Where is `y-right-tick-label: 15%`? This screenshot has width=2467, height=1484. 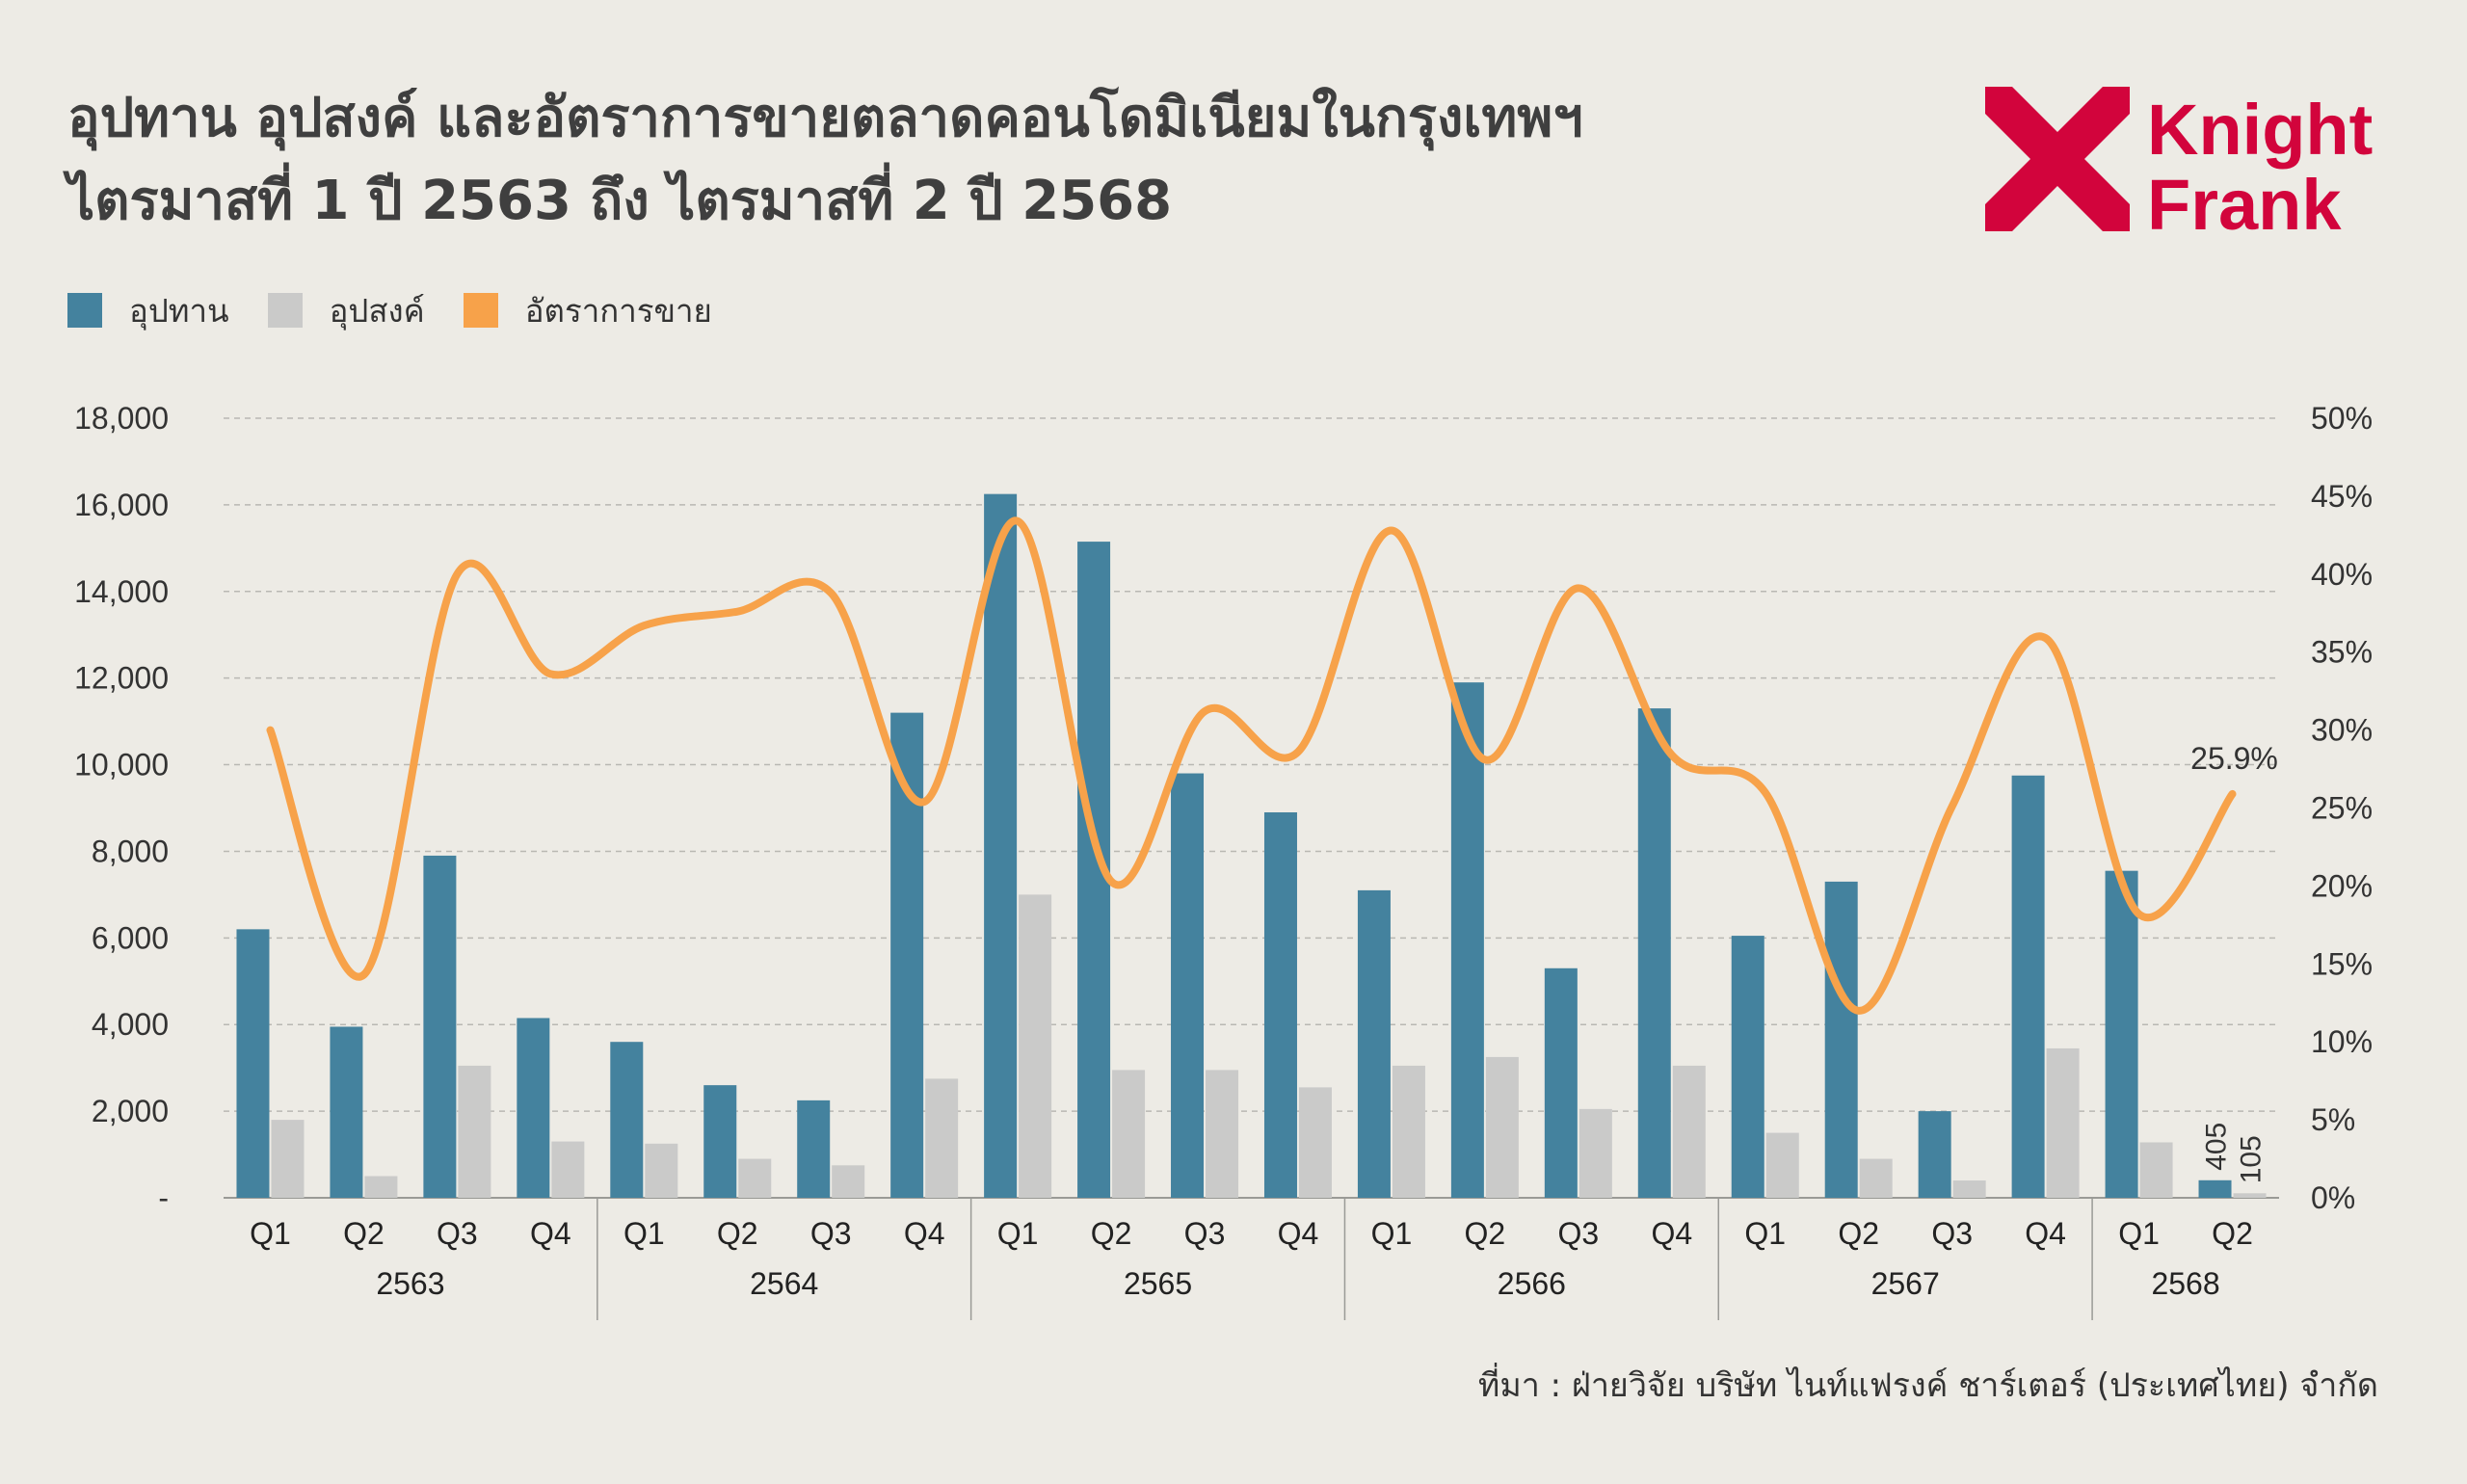 y-right-tick-label: 15% is located at coordinates (2342, 963).